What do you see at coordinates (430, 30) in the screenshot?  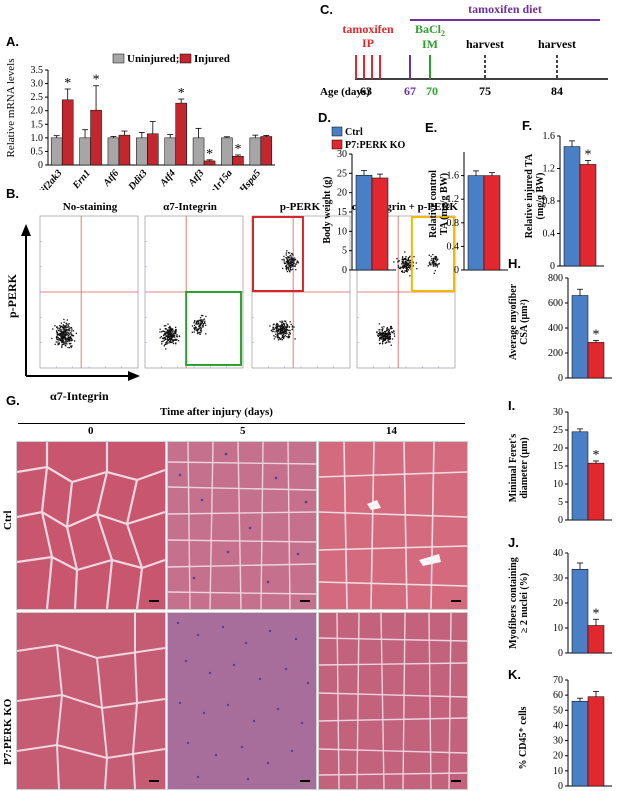 I see `bacl2-label: BaCl2` at bounding box center [430, 30].